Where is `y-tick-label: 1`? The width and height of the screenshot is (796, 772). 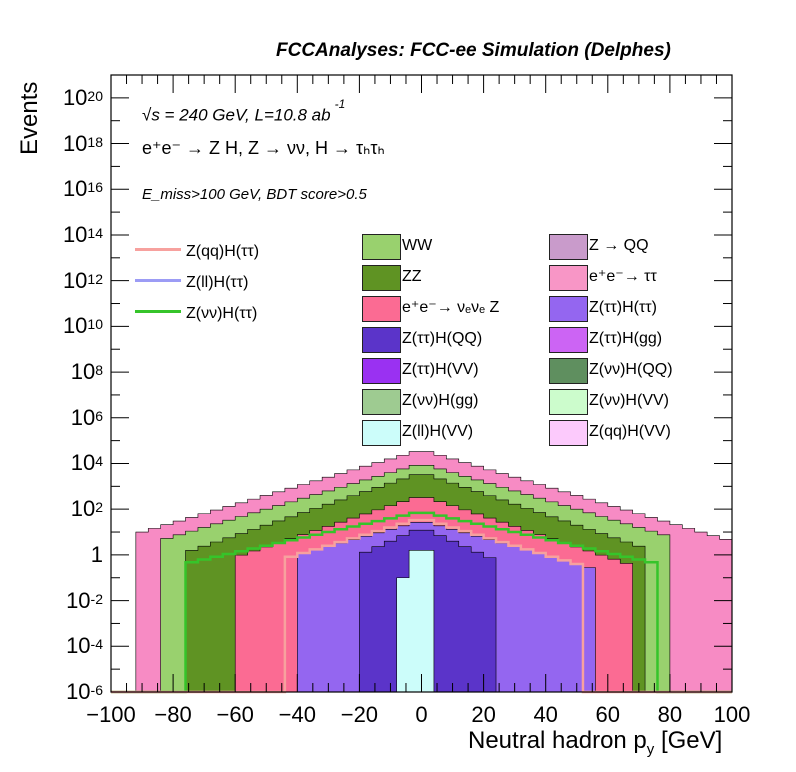
y-tick-label: 1 is located at coordinates (96, 554).